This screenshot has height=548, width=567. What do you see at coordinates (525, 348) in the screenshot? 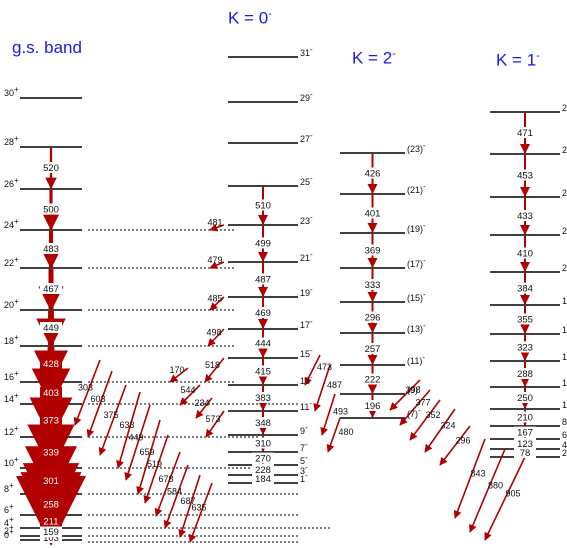
I see `k1-gamma-label-6: 323` at bounding box center [525, 348].